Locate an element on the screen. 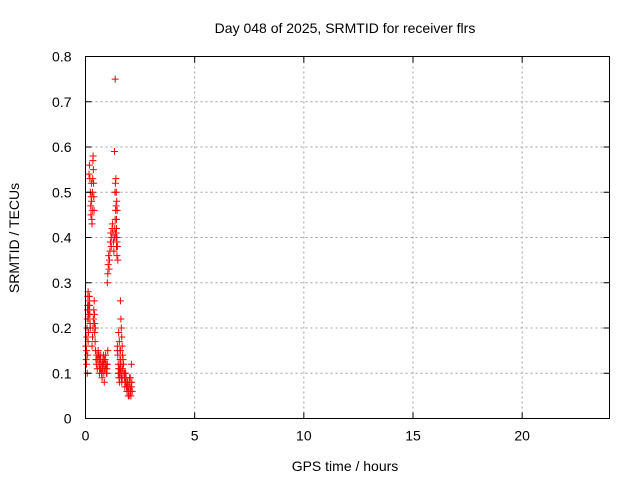 This screenshot has width=640, height=480. x-tick-labels: 0 5 10 15 20 is located at coordinates (306, 436).